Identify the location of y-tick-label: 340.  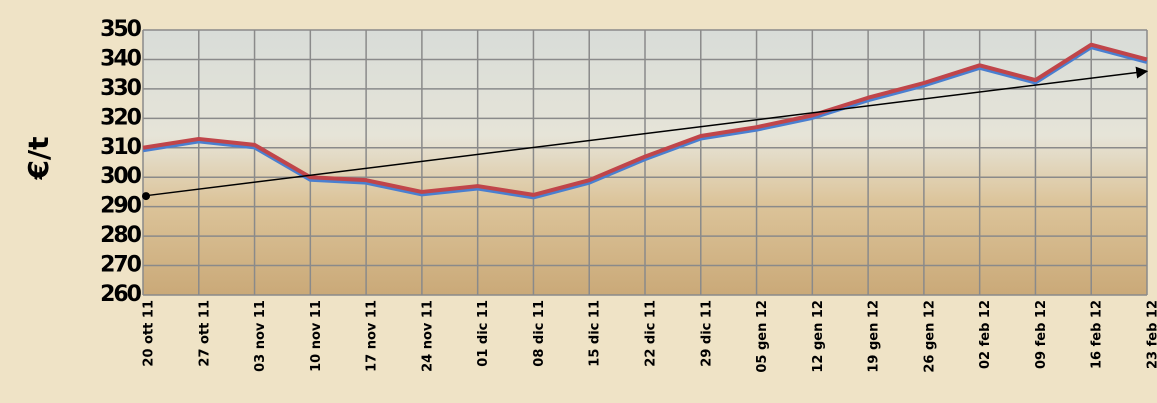
(121, 58).